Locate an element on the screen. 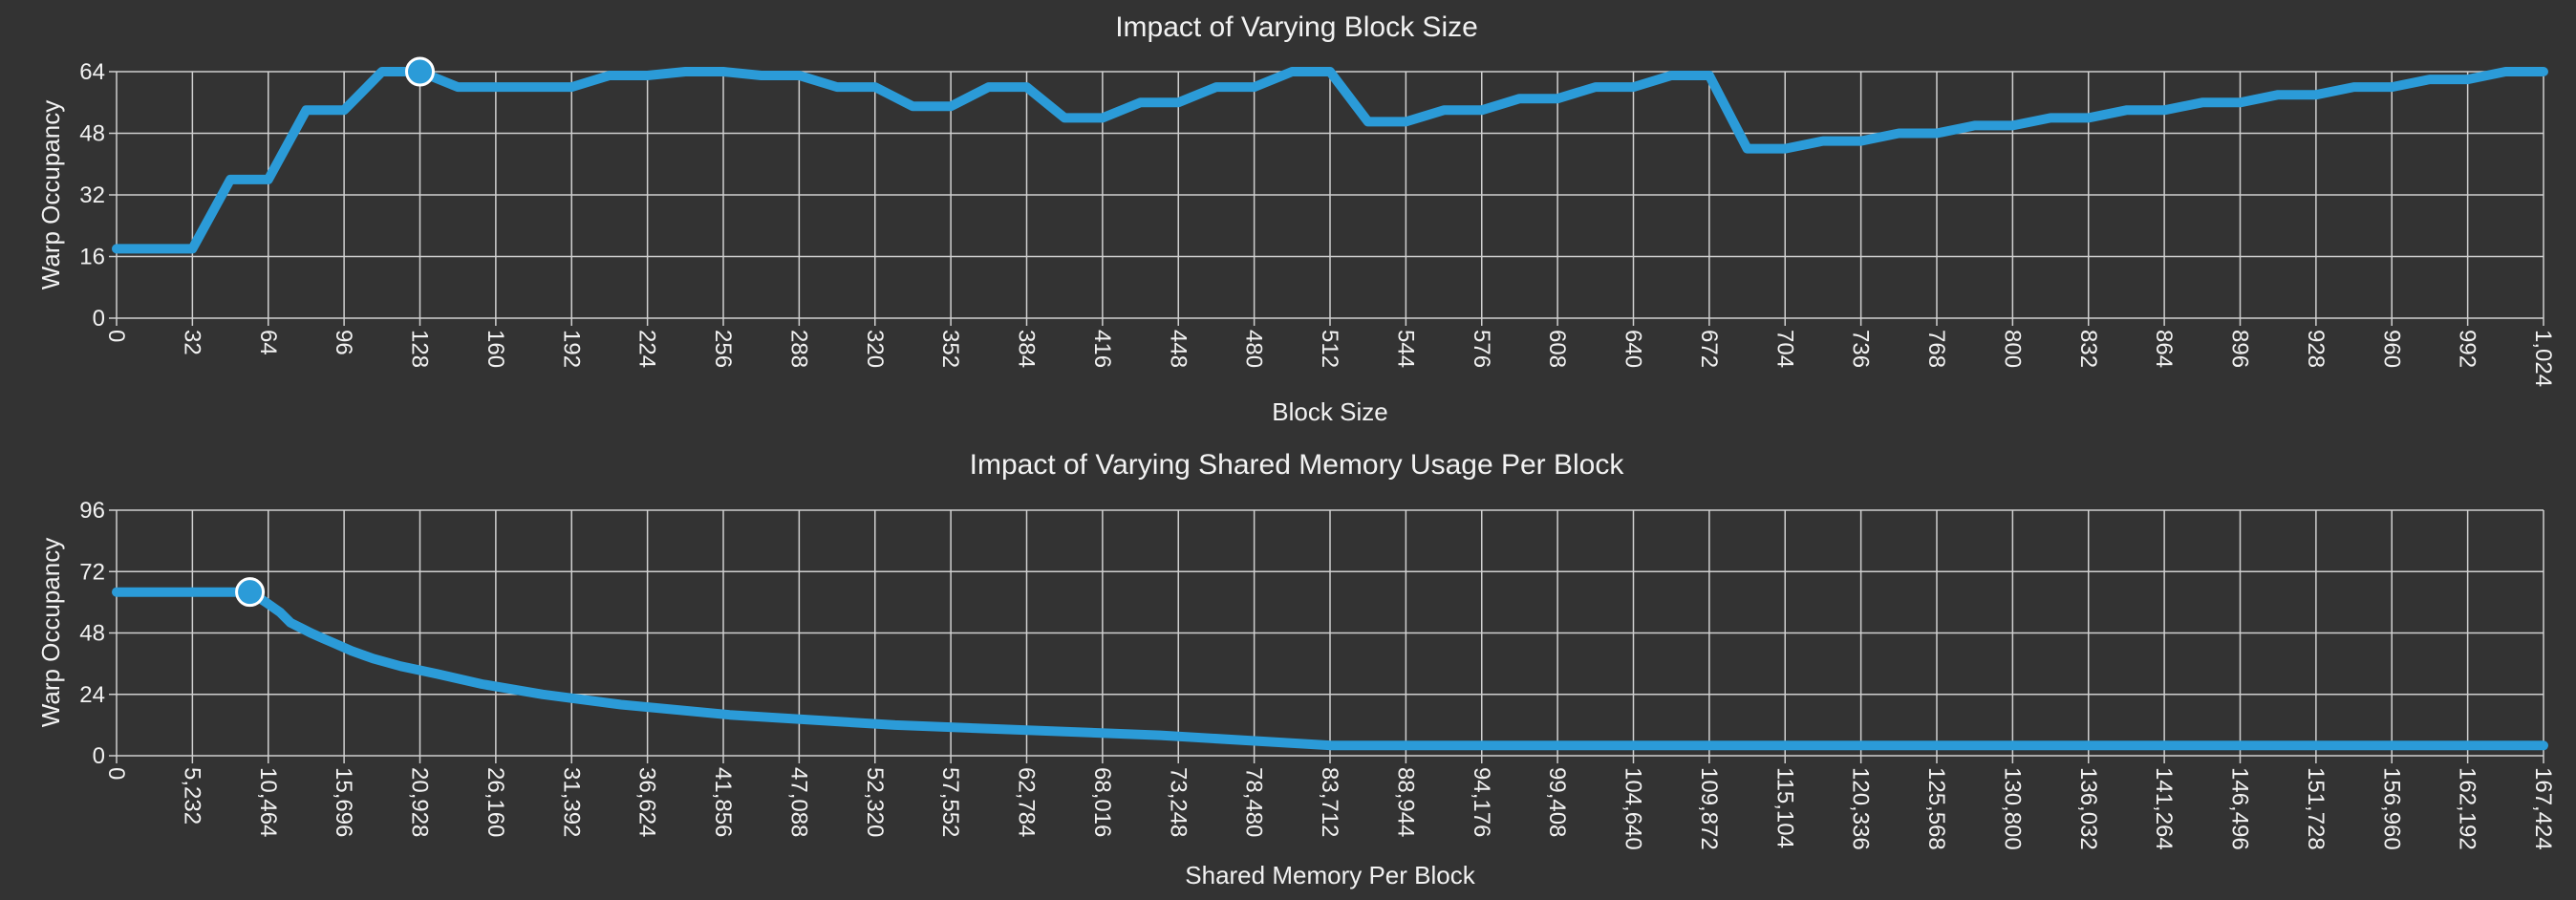  x-tick-label: 88,944 is located at coordinates (1405, 802).